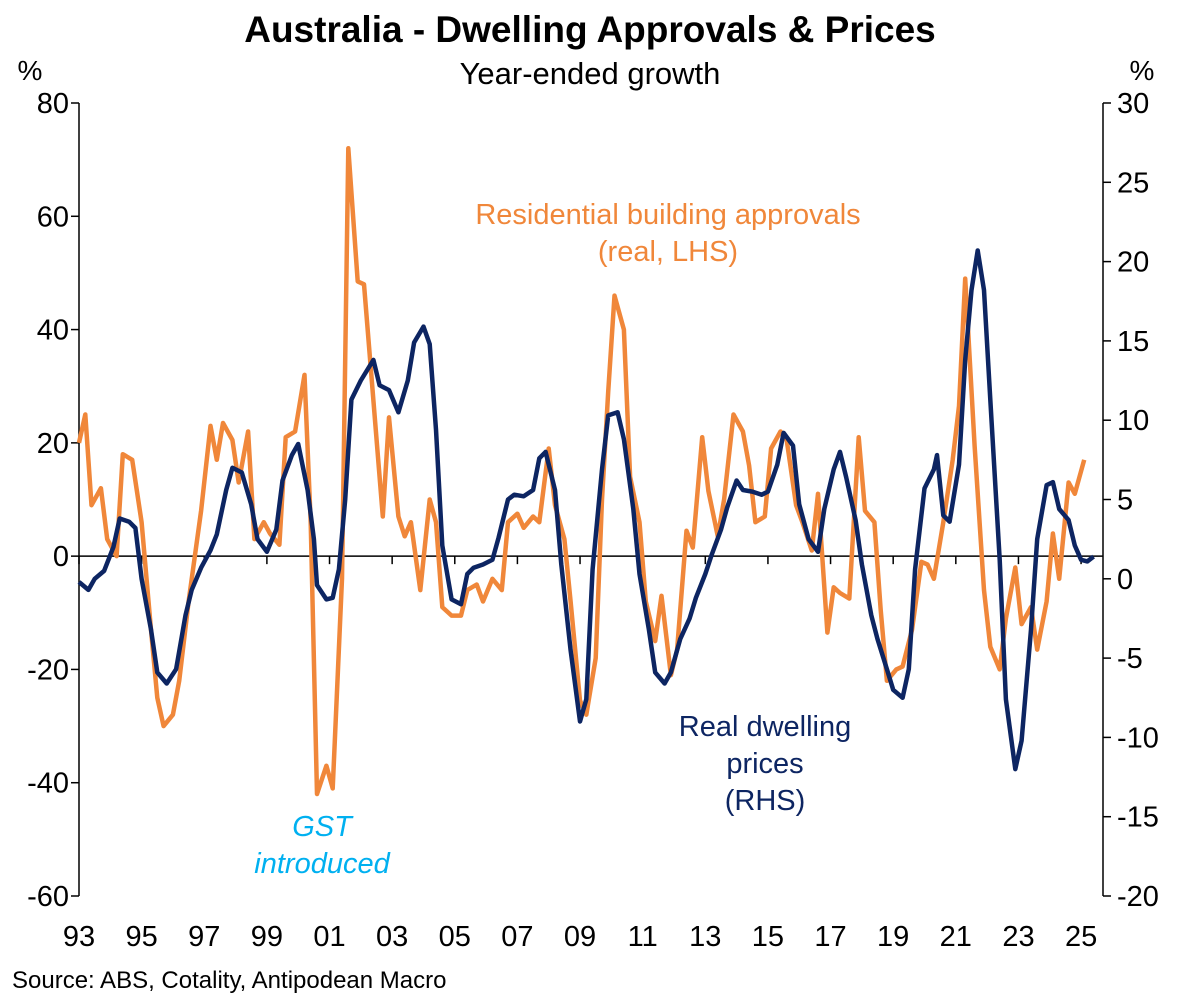 The width and height of the screenshot is (1183, 997). What do you see at coordinates (1133, 183) in the screenshot?
I see `y2-tick-label: 25` at bounding box center [1133, 183].